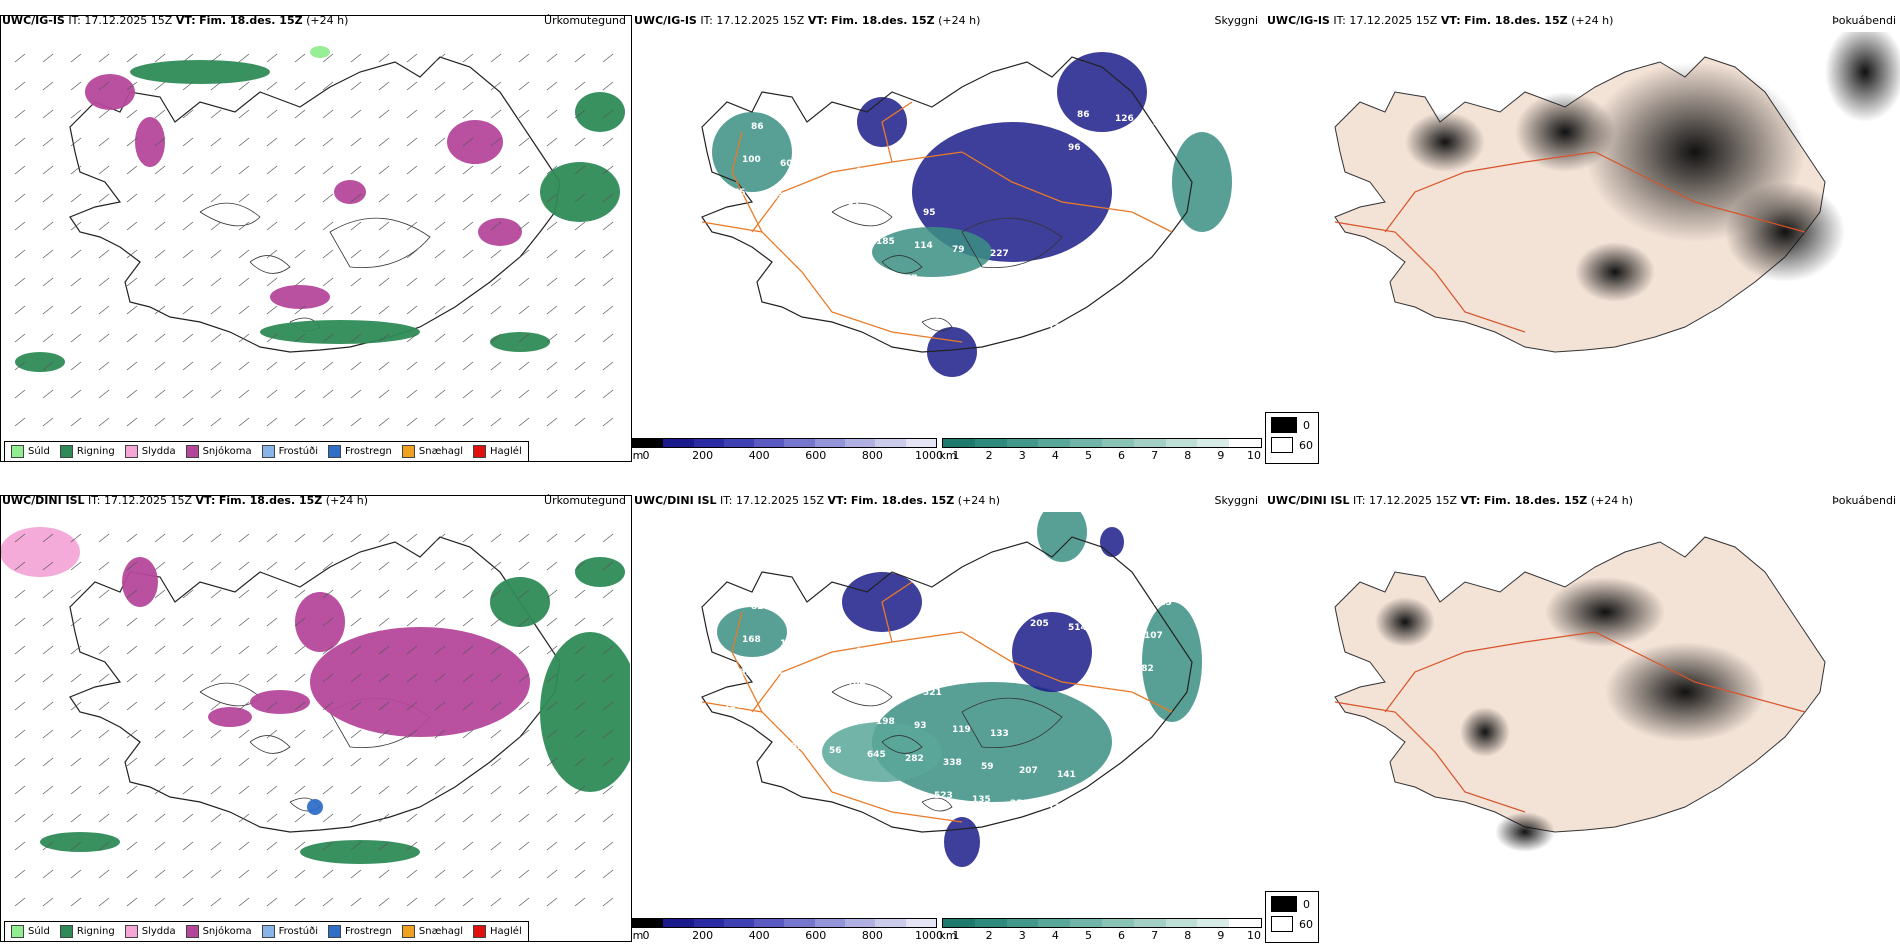  I want to click on colorbar-tick: 7, so click(1155, 455).